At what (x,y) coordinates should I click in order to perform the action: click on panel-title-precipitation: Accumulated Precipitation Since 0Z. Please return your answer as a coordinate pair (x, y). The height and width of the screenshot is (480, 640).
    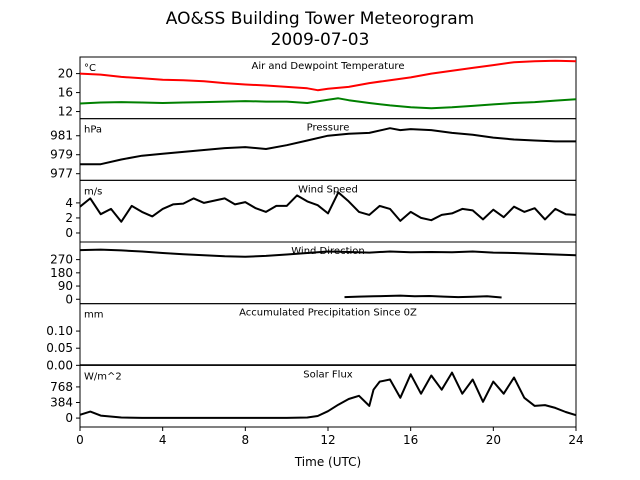
    Looking at the image, I should click on (328, 313).